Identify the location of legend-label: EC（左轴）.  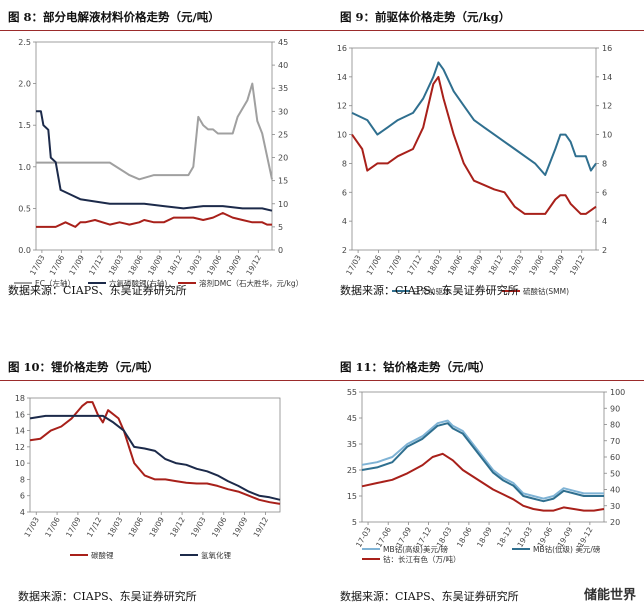
(55, 283).